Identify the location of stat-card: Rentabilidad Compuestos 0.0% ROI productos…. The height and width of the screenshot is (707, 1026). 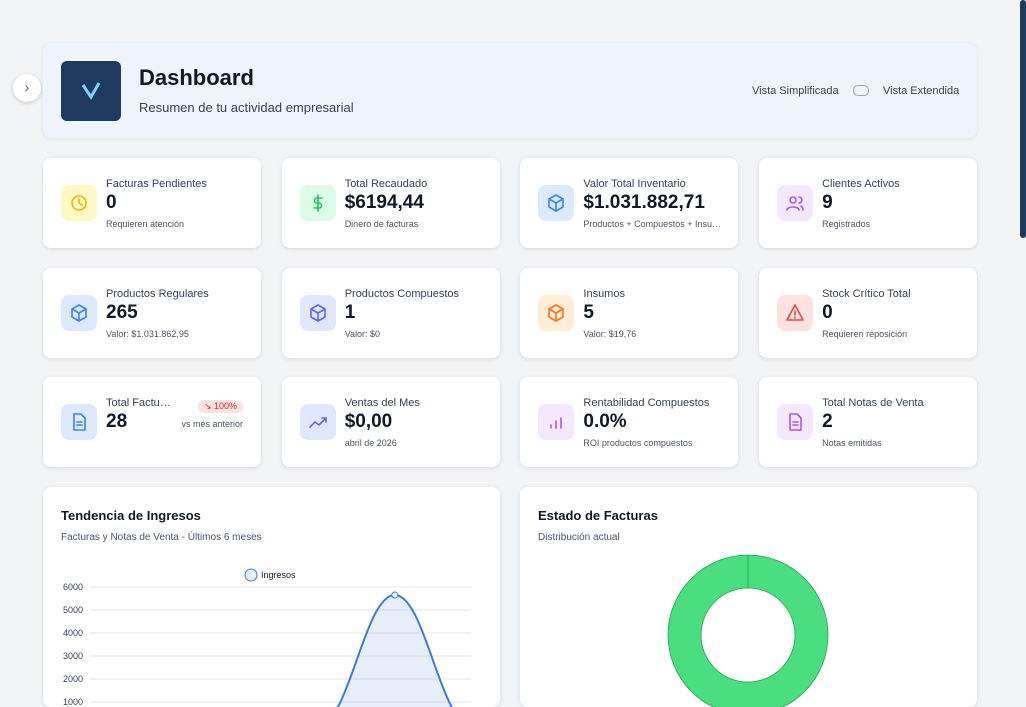
(629, 422).